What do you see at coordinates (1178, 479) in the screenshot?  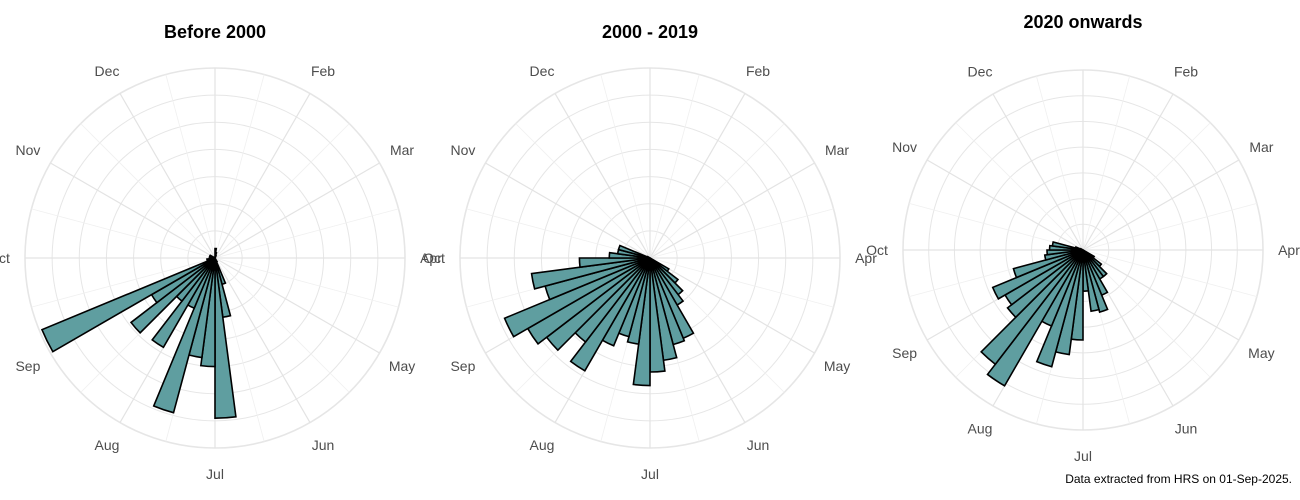 I see `data-source-caption: Data extracted from HRS on 01-Sep-2025.` at bounding box center [1178, 479].